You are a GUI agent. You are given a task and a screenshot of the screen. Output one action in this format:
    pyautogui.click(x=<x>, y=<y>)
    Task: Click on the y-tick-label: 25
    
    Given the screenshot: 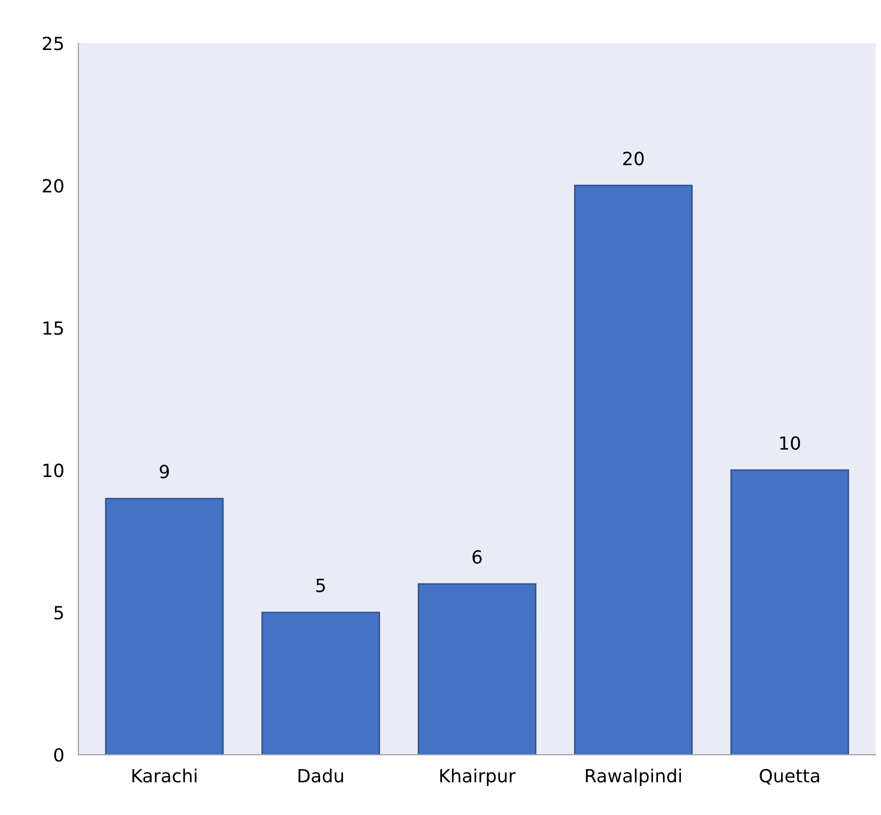 What is the action you would take?
    pyautogui.click(x=52, y=43)
    